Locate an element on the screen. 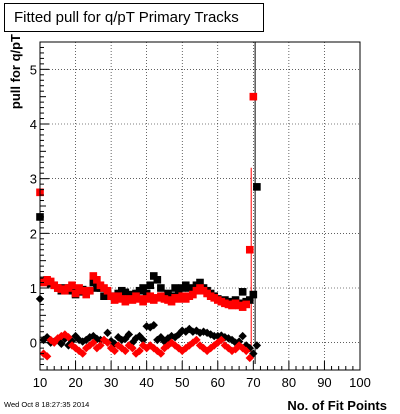 The height and width of the screenshot is (414, 400). chart-title-box: Fitted pull for q/pT Primary Tracks is located at coordinates (134, 17).